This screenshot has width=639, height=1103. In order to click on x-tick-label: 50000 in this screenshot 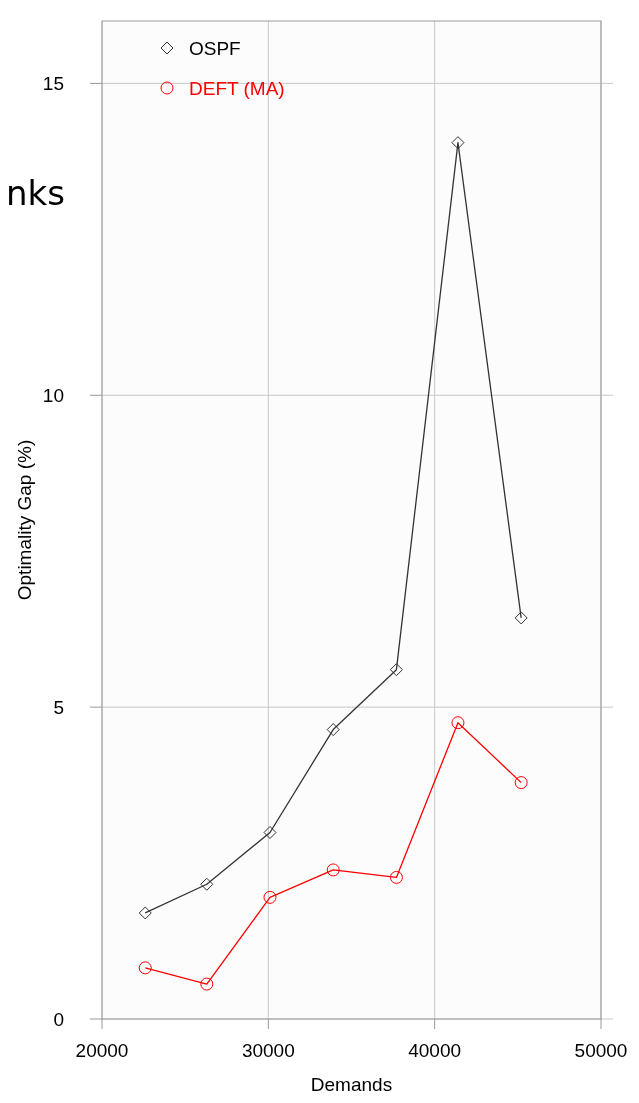, I will do `click(601, 1050)`.